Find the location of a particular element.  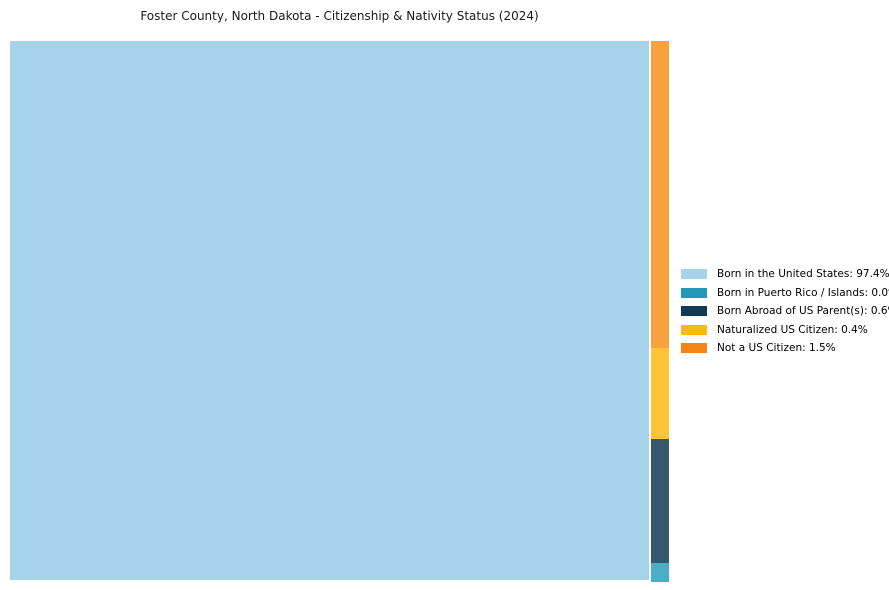

legend-swatch-not-a-us-citizen is located at coordinates (694, 348).